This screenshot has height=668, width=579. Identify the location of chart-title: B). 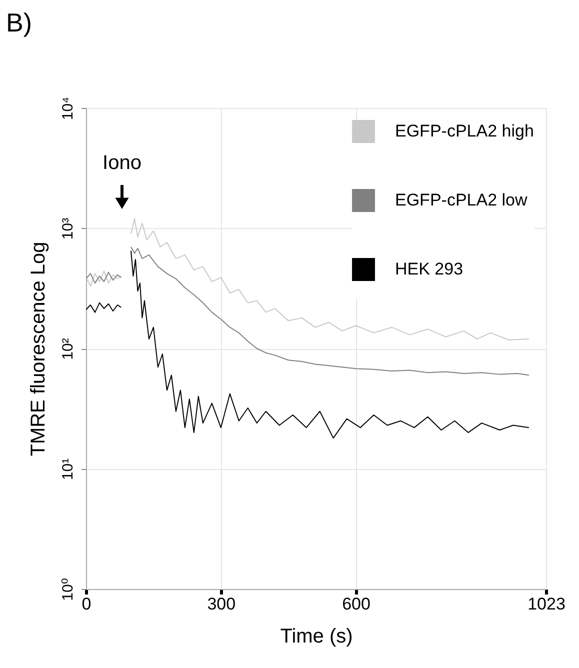
(19, 22).